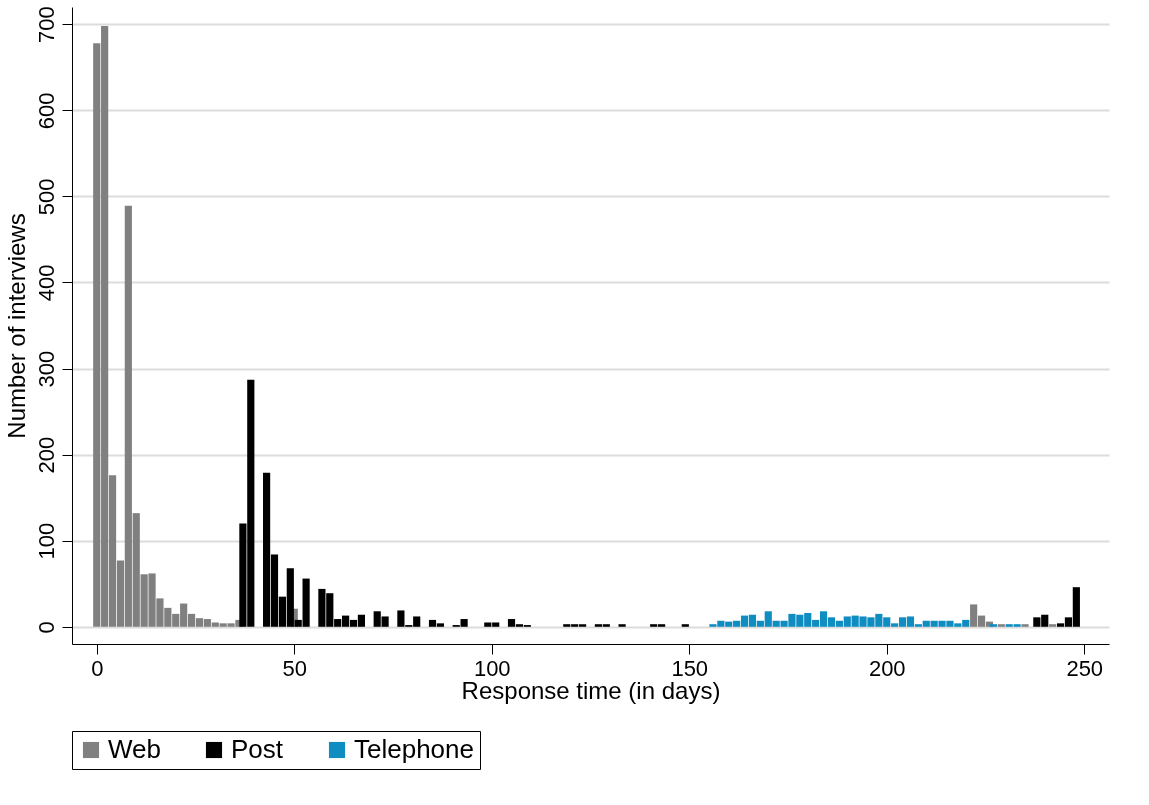  What do you see at coordinates (294, 668) in the screenshot?
I see `x-tick-label: 50` at bounding box center [294, 668].